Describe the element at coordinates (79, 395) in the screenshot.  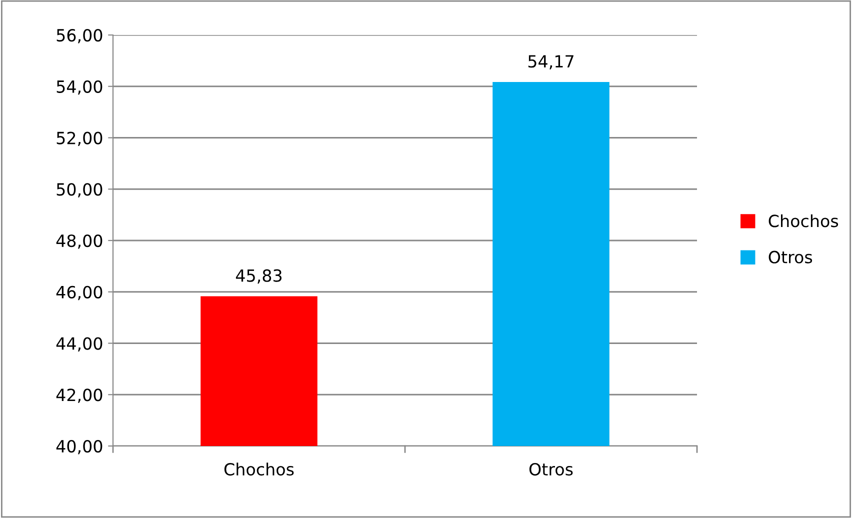
I see `y-tick-label: 42,00` at that location.